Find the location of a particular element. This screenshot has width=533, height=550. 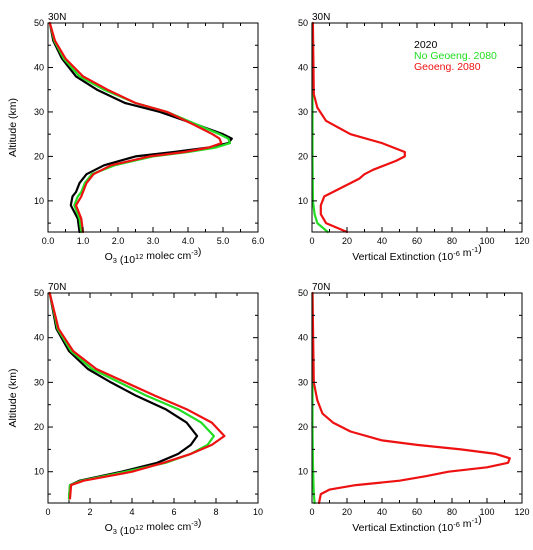

legend-entry-geoeng-2080: Geoeng. 2080 is located at coordinates (447, 67).